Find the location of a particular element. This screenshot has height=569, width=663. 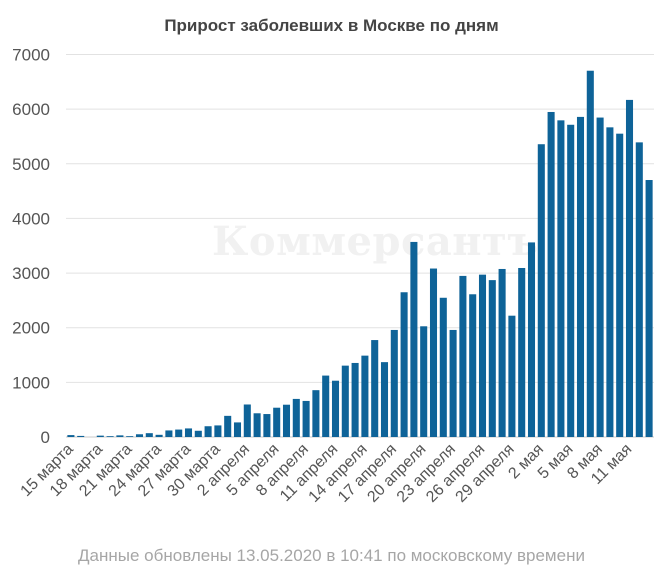

y-tick-label: 2000 is located at coordinates (31, 328).